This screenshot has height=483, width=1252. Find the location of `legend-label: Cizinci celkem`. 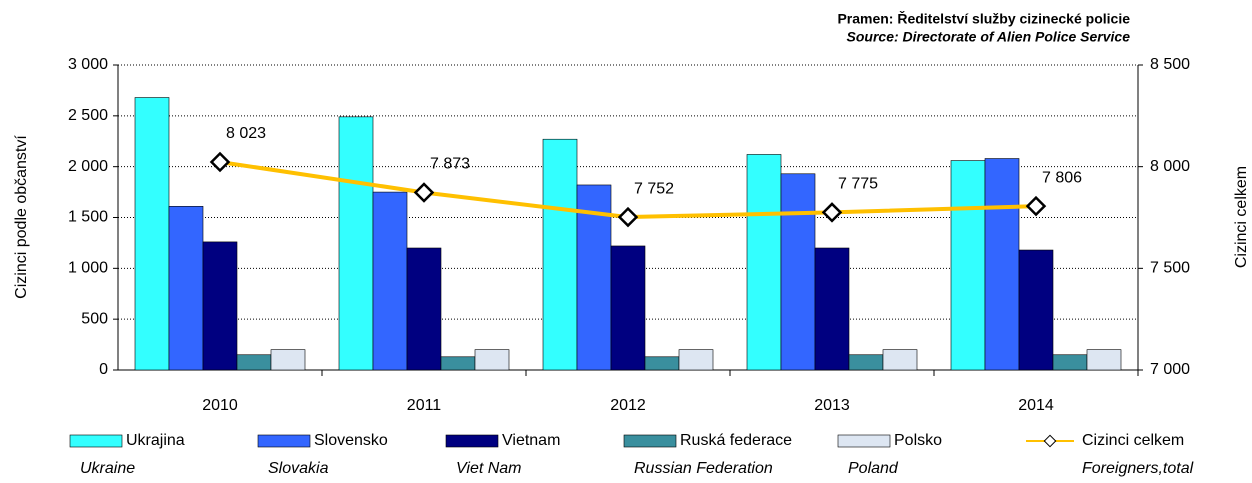

legend-label: Cizinci celkem is located at coordinates (1133, 440).